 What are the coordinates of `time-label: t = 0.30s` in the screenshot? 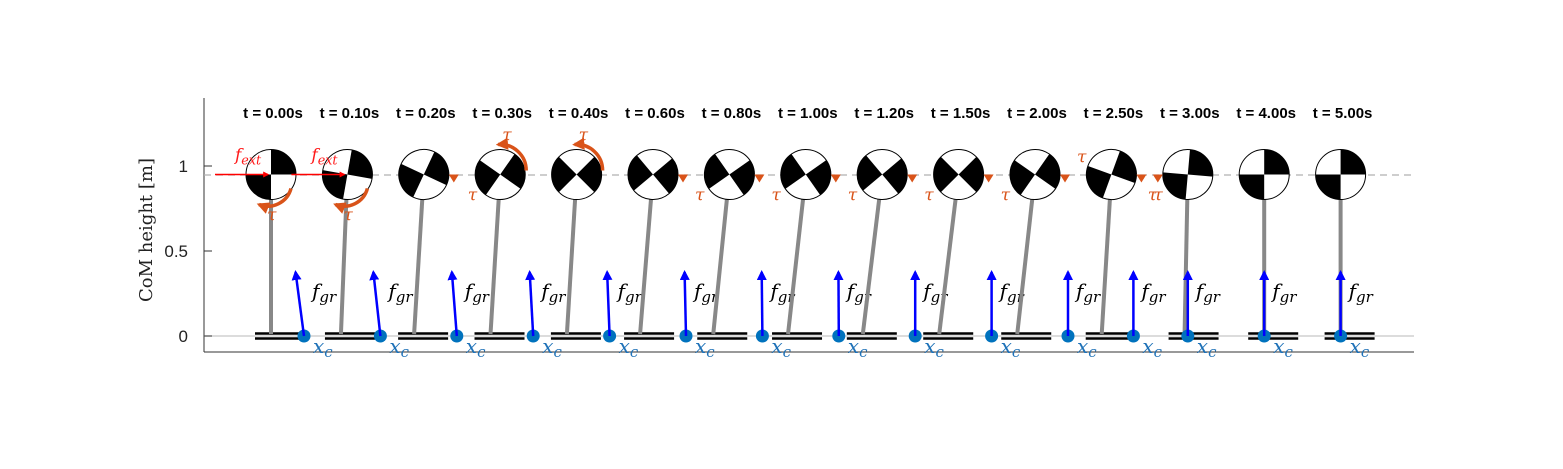 It's located at (502, 113).